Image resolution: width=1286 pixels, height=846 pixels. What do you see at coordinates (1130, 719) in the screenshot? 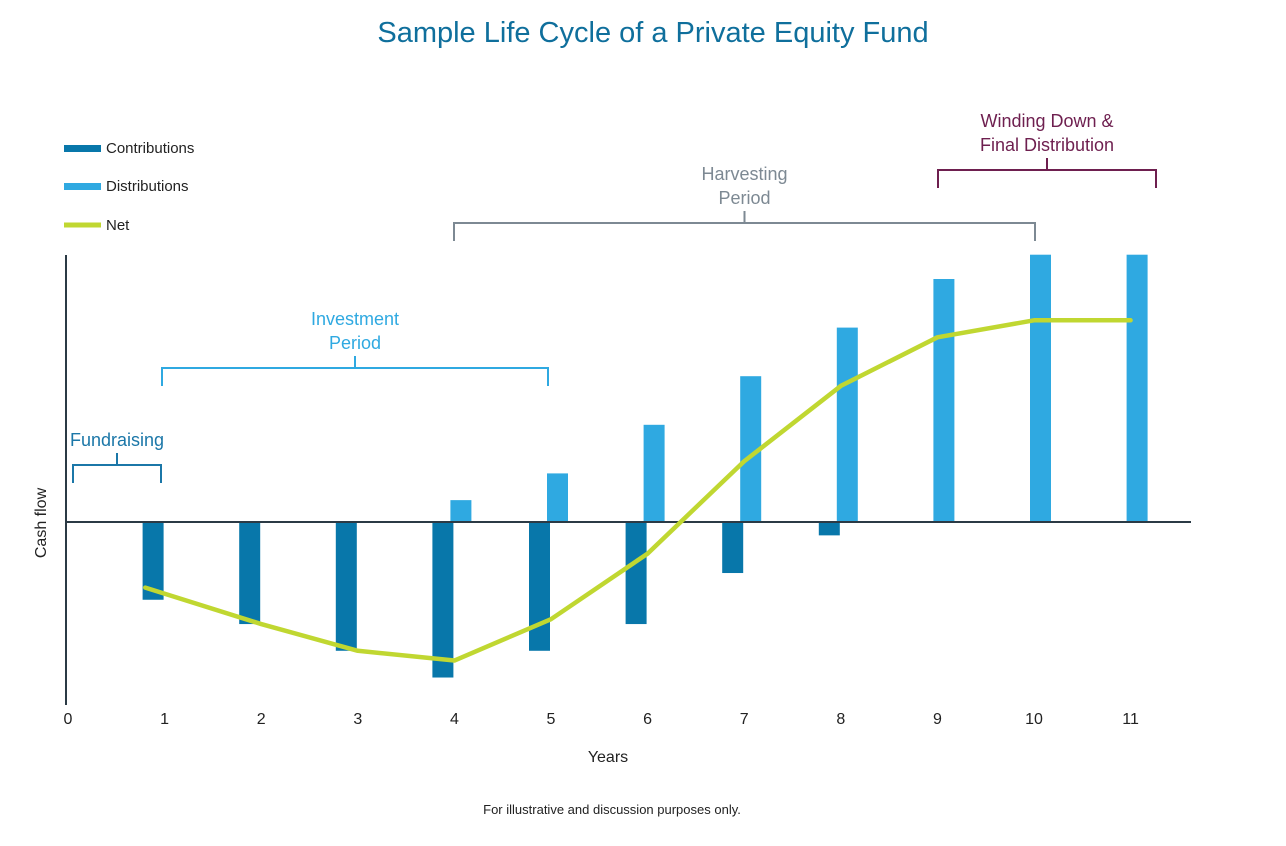
I see `x-tick-label-11: 11` at bounding box center [1130, 719].